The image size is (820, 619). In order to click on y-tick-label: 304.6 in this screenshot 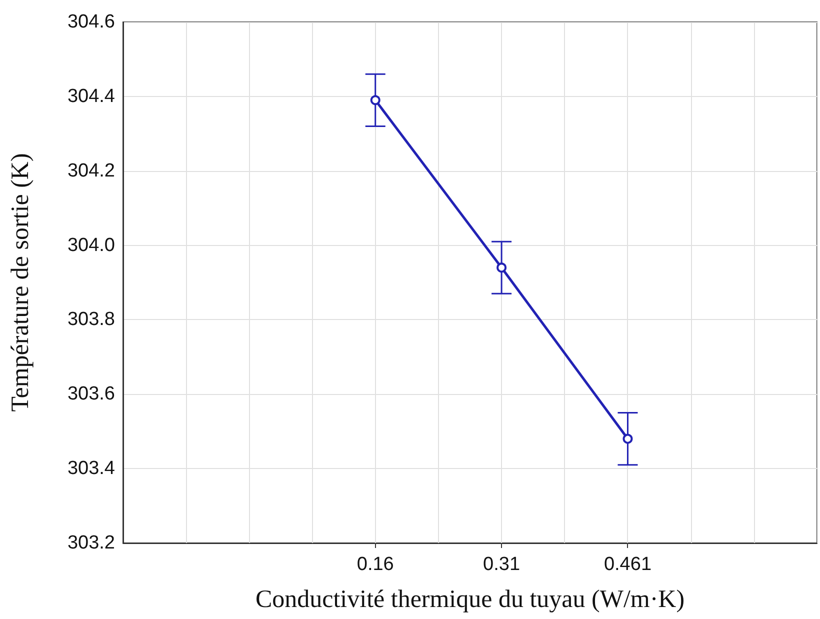, I will do `click(91, 22)`.